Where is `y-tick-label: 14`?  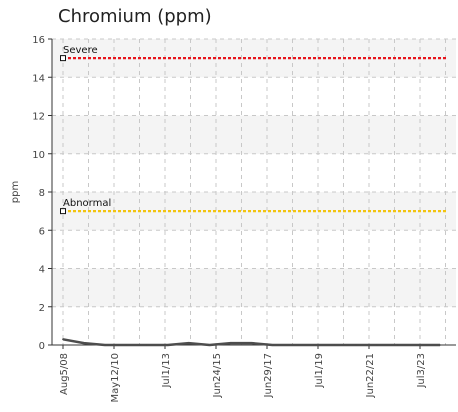
y-tick-label: 14 is located at coordinates (38, 78).